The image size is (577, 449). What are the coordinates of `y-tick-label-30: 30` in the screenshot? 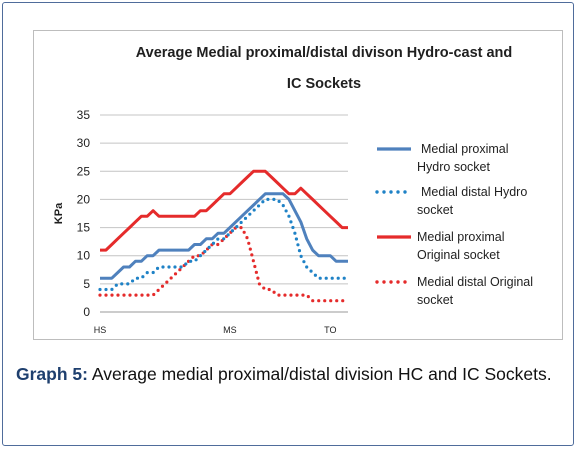 It's located at (84, 143).